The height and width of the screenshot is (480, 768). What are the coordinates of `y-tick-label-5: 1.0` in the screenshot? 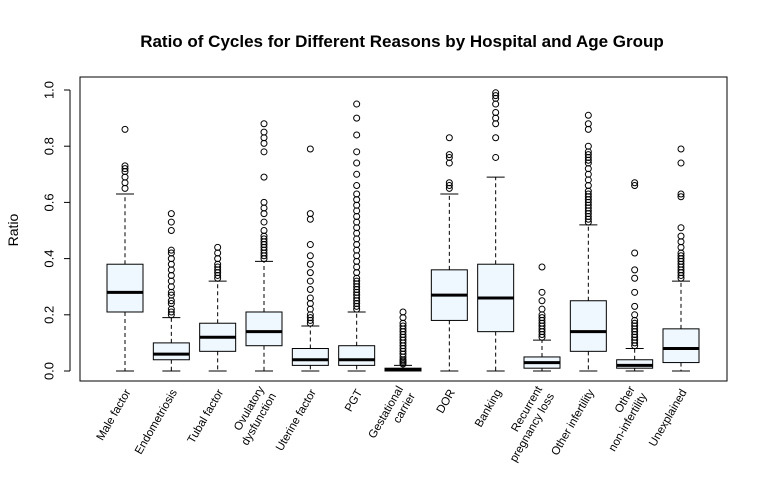 It's located at (48, 90).